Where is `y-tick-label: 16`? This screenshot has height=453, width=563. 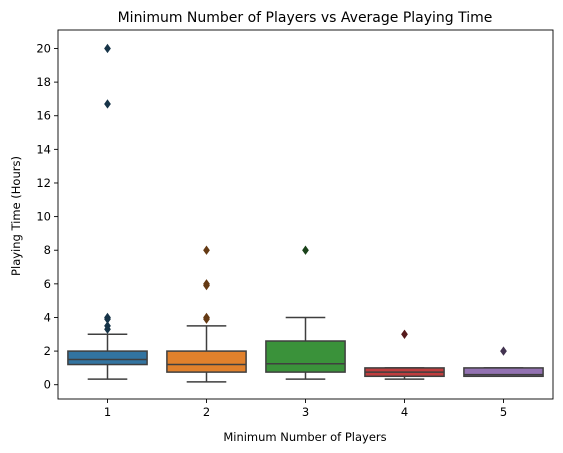
y-tick-label: 16 is located at coordinates (43, 116).